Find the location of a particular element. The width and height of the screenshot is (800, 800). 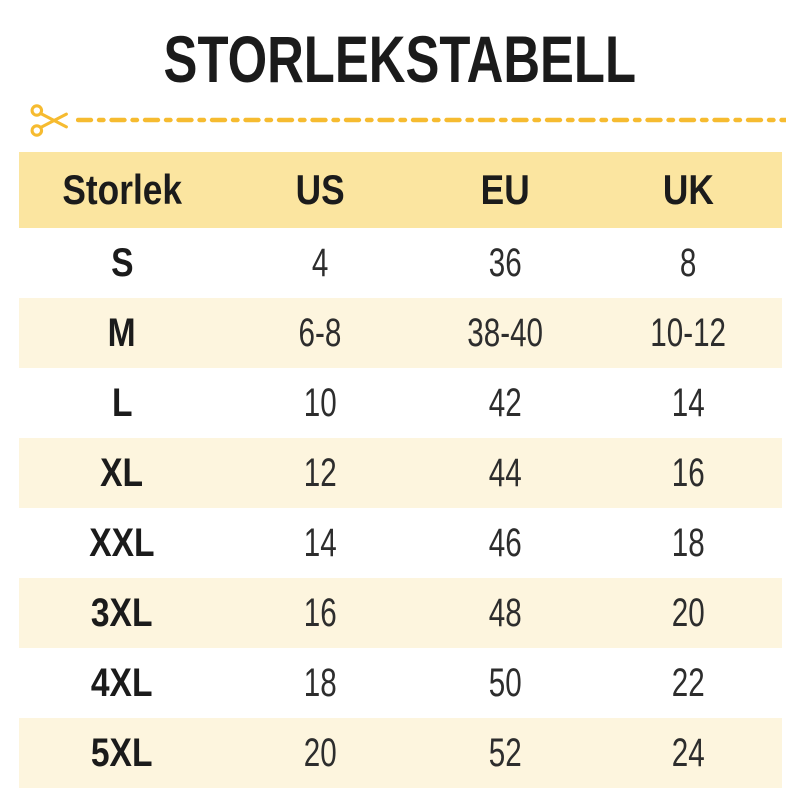

size-label: 3XL is located at coordinates (122, 612).